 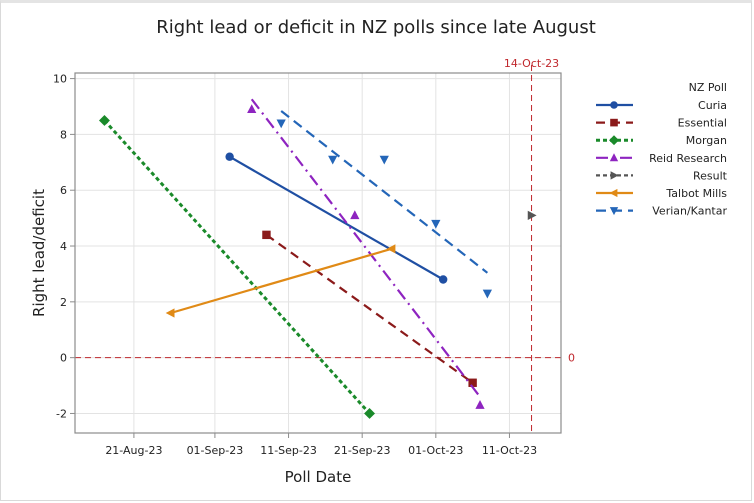 What do you see at coordinates (133, 450) in the screenshot?
I see `x-tick-label: 21-Aug-23` at bounding box center [133, 450].